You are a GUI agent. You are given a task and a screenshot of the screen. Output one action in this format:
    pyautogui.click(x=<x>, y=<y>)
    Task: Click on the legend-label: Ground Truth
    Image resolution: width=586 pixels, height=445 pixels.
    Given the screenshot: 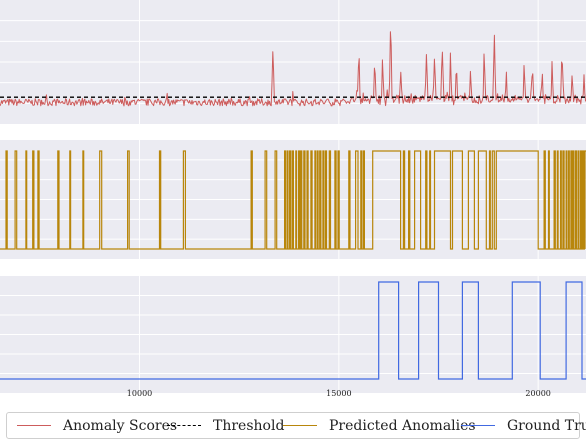 What is the action you would take?
    pyautogui.click(x=546, y=425)
    